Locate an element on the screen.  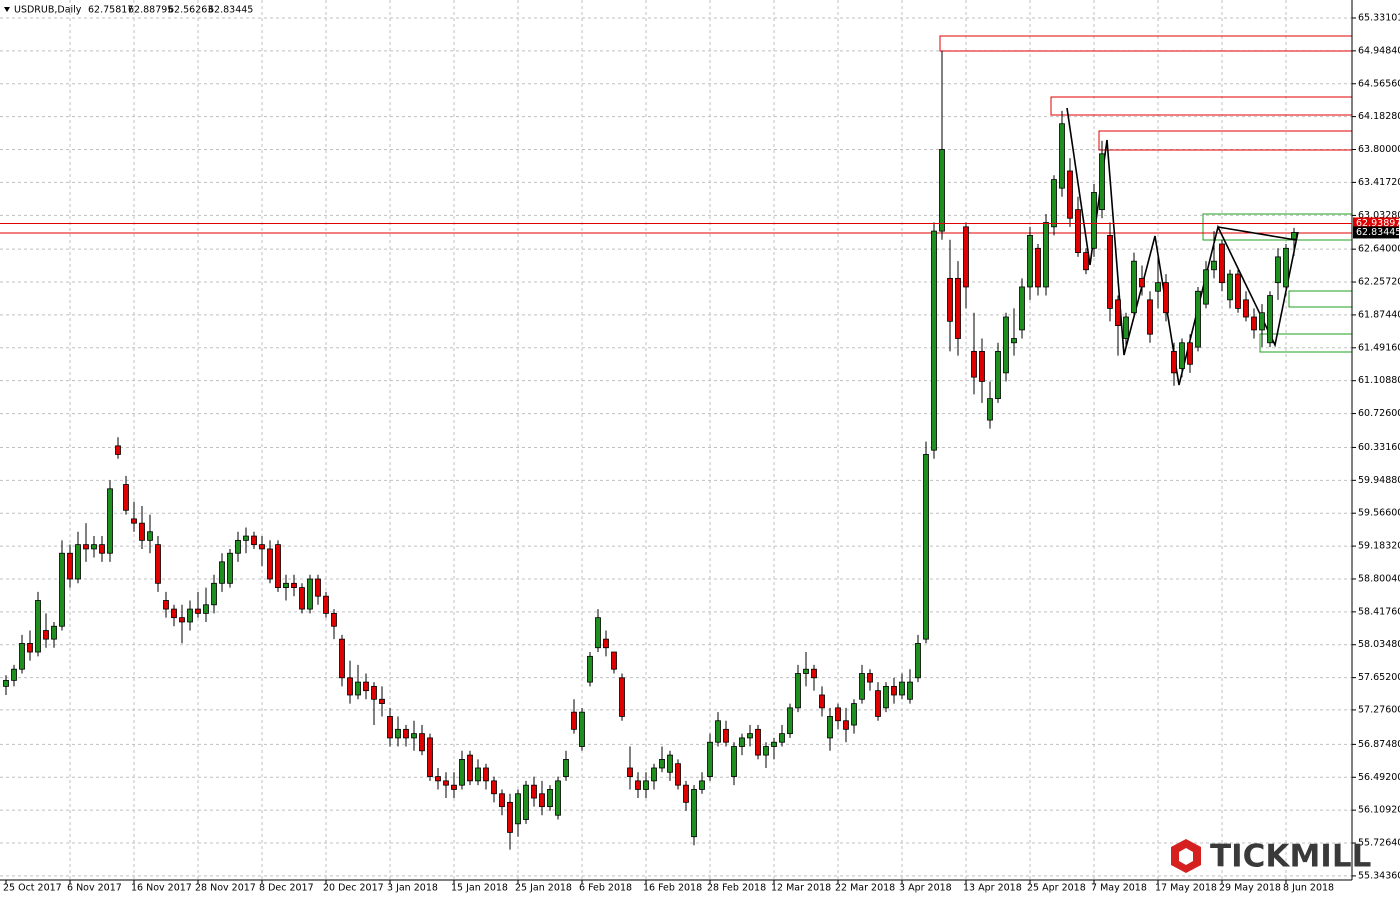
y-tick-label: 62.25720 is located at coordinates (1379, 282).